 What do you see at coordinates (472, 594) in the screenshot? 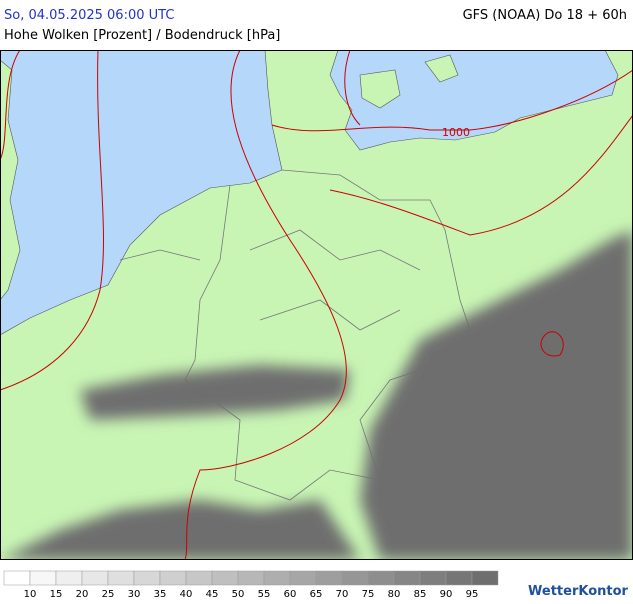
I see `legend-label: 95` at bounding box center [472, 594].